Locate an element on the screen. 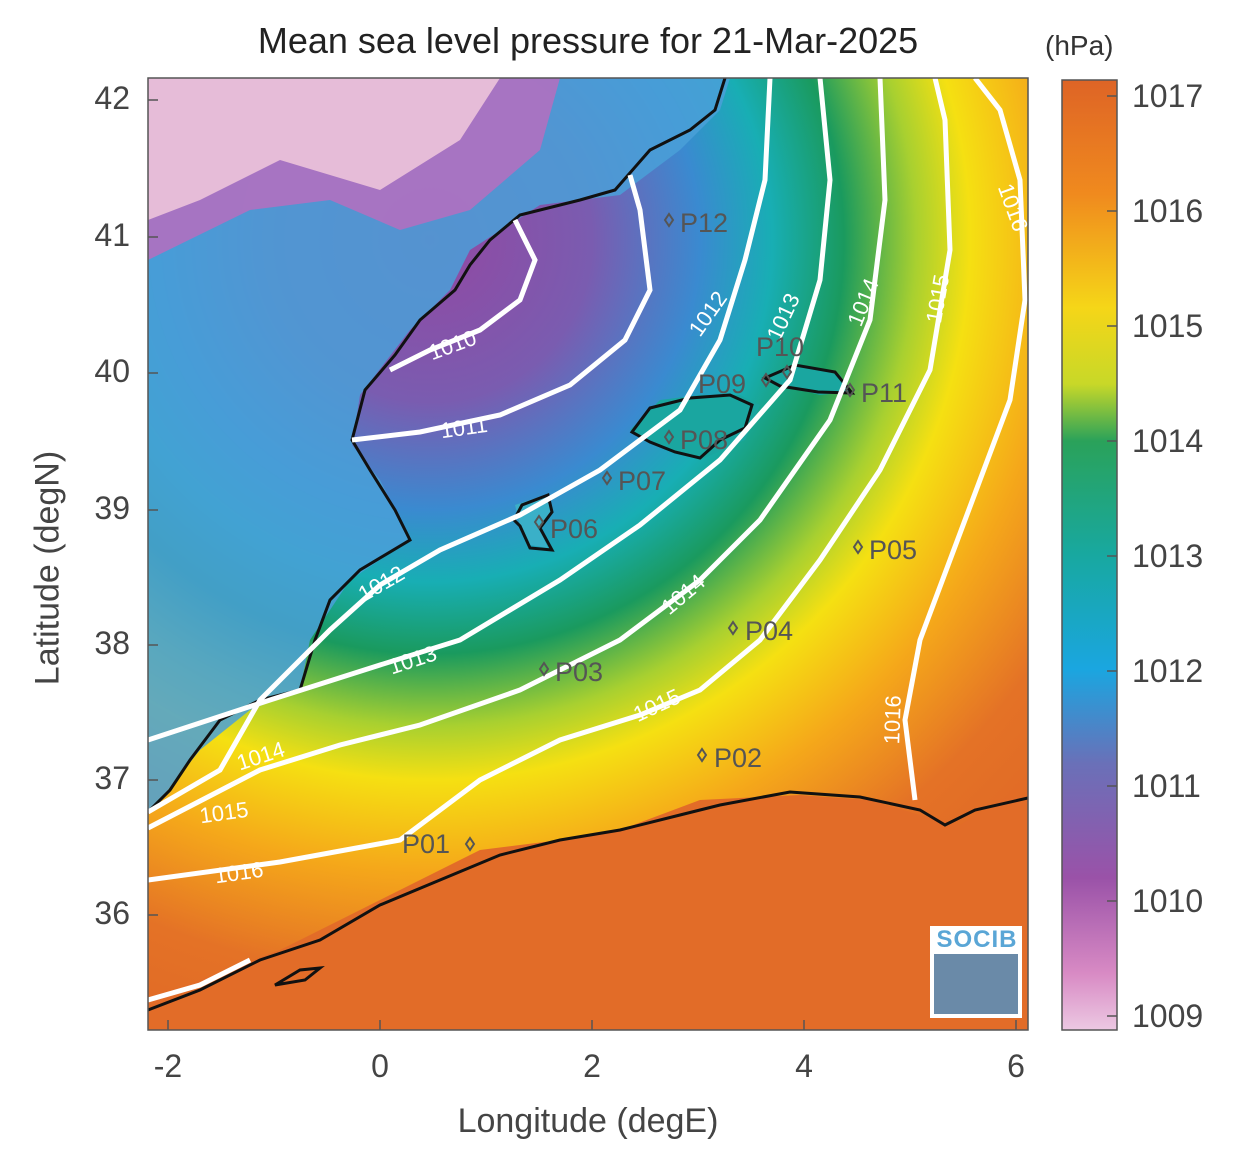 Image resolution: width=1243 pixels, height=1173 pixels. station-p03: P03 is located at coordinates (570, 672).